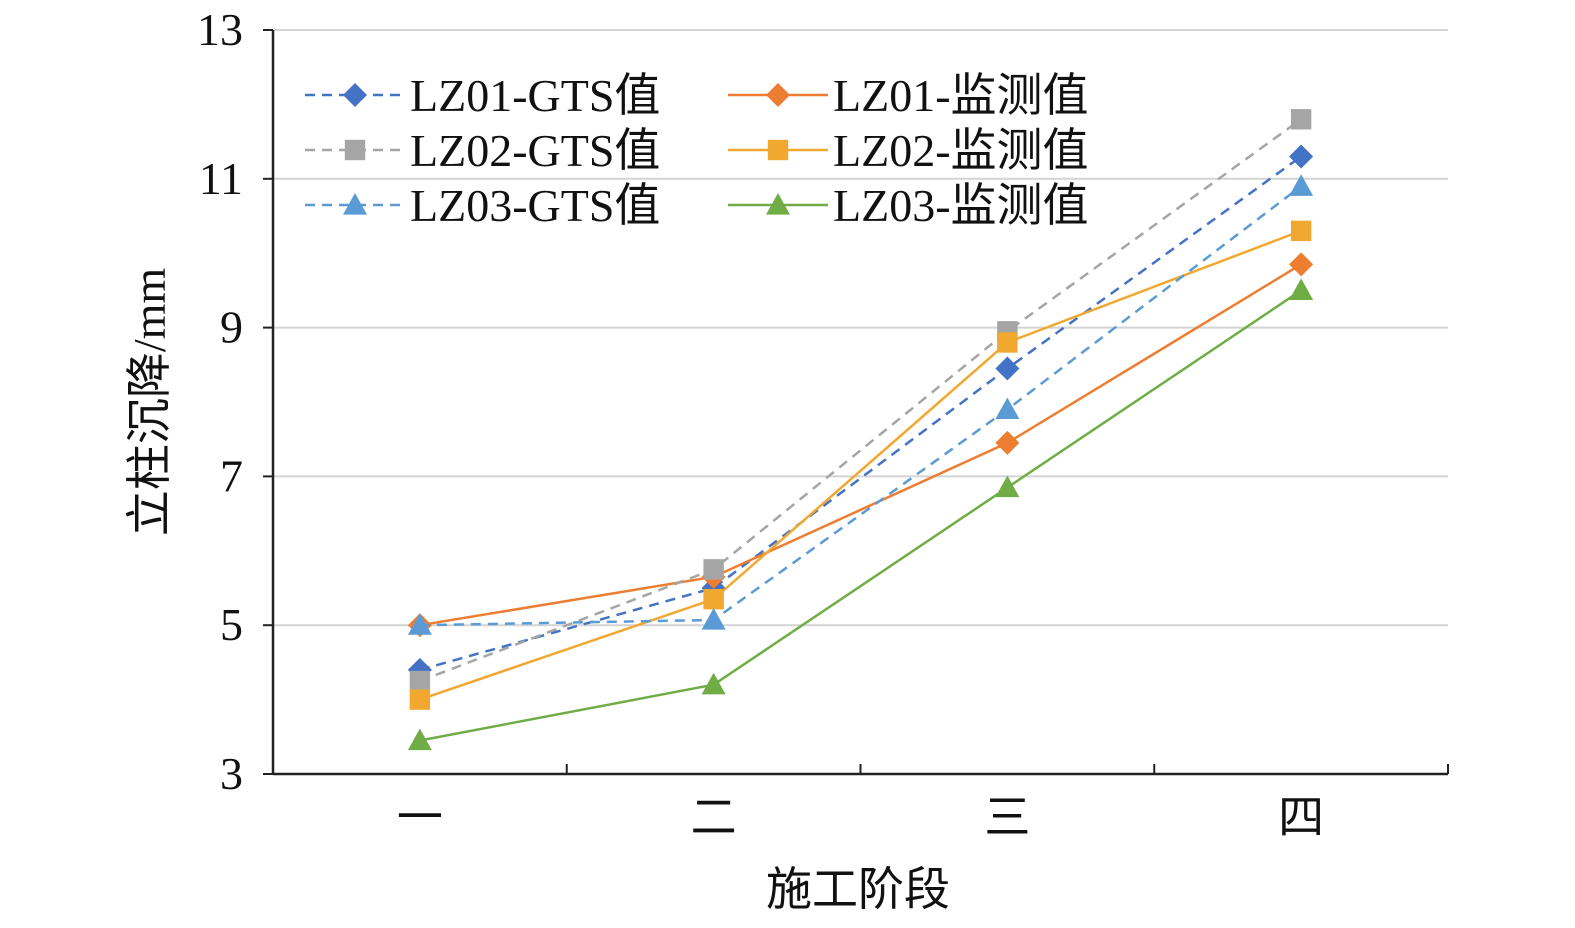 This screenshot has height=928, width=1575. Describe the element at coordinates (858, 889) in the screenshot. I see `x-axis-title: 施工阶段` at that location.